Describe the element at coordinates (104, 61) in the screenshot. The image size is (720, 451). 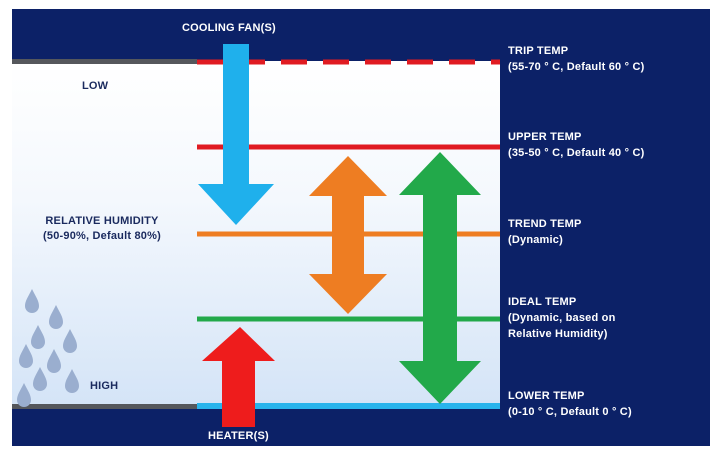
I see `panel-top-edge` at that location.